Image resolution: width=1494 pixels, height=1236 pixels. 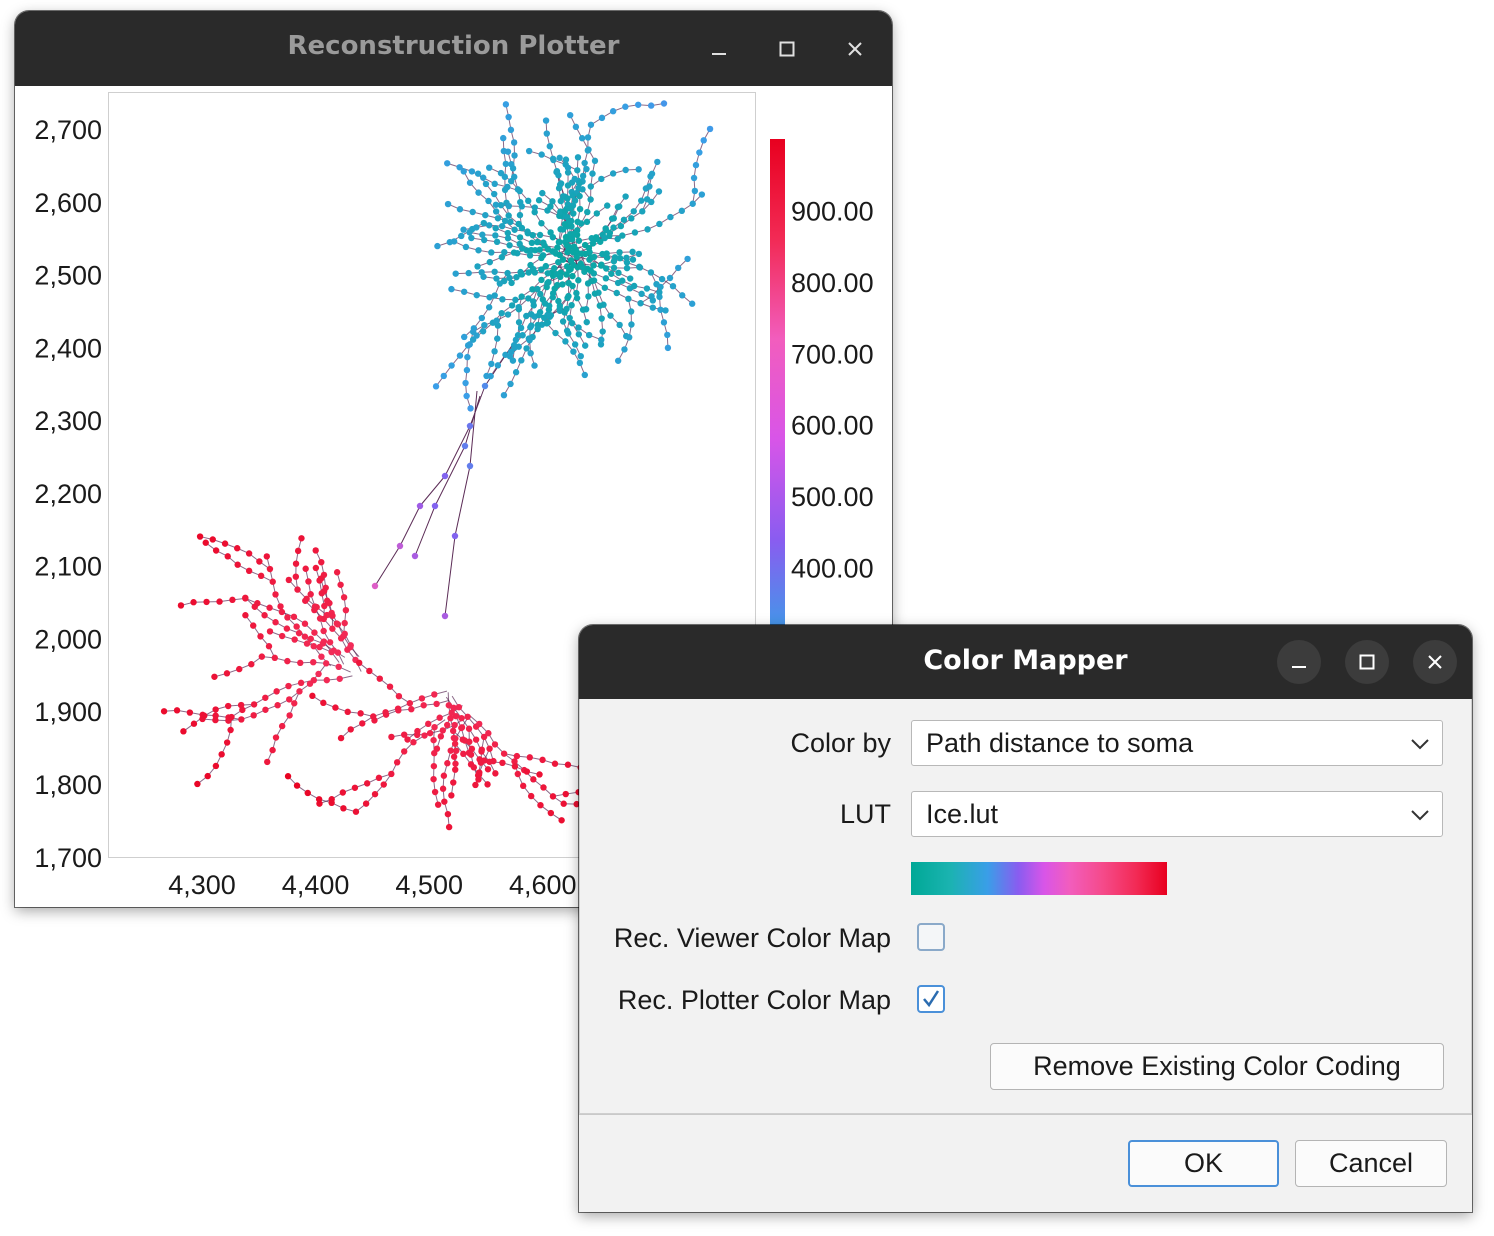 I want to click on mapper-close-button, so click(x=1435, y=662).